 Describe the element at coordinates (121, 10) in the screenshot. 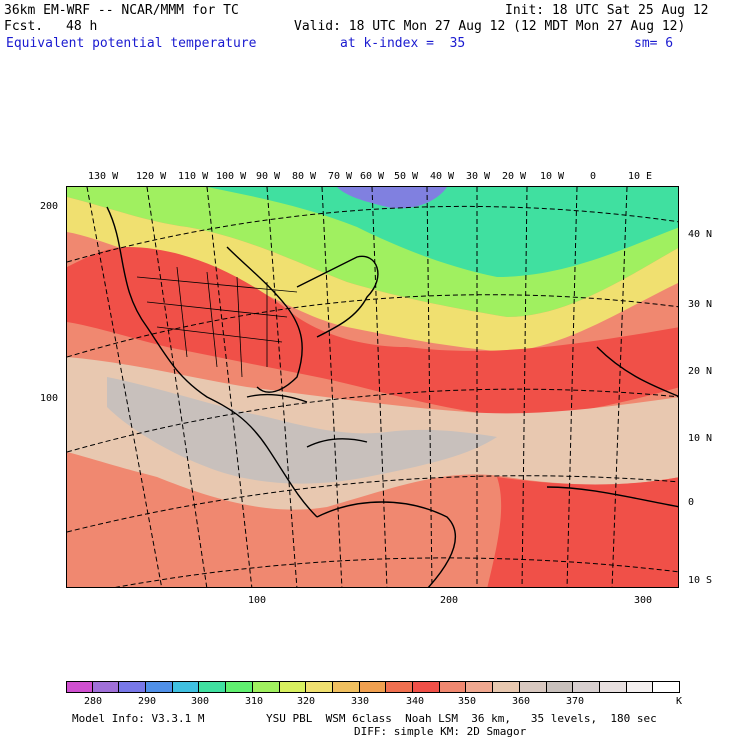

I see `model-title: 36km EM-WRF -- NCAR/MMM for TC` at that location.